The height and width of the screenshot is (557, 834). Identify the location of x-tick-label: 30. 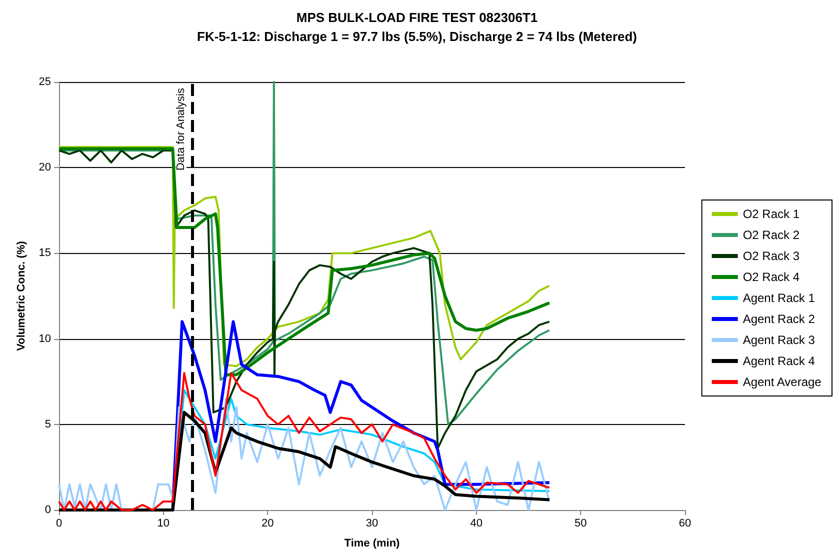
(372, 524).